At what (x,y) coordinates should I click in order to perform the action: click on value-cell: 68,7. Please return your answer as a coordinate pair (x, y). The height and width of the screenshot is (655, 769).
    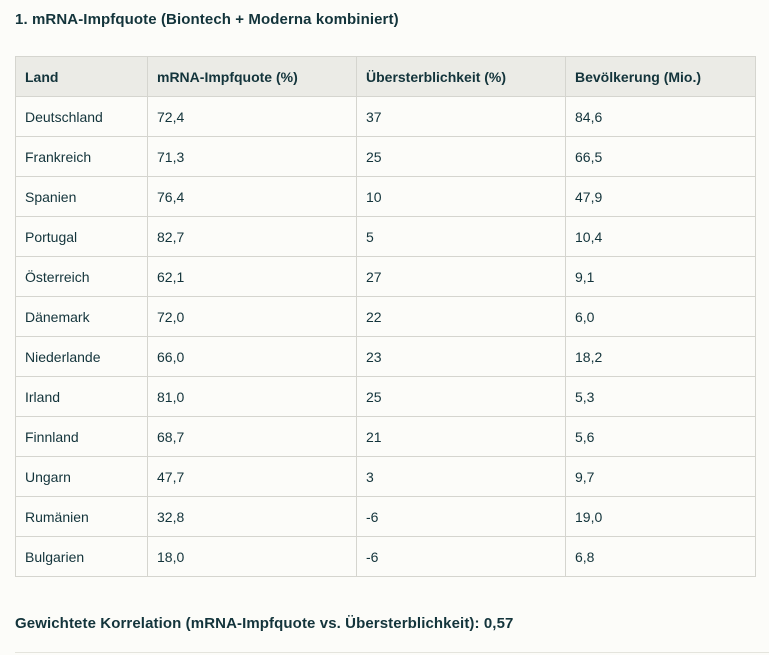
    Looking at the image, I should click on (252, 436).